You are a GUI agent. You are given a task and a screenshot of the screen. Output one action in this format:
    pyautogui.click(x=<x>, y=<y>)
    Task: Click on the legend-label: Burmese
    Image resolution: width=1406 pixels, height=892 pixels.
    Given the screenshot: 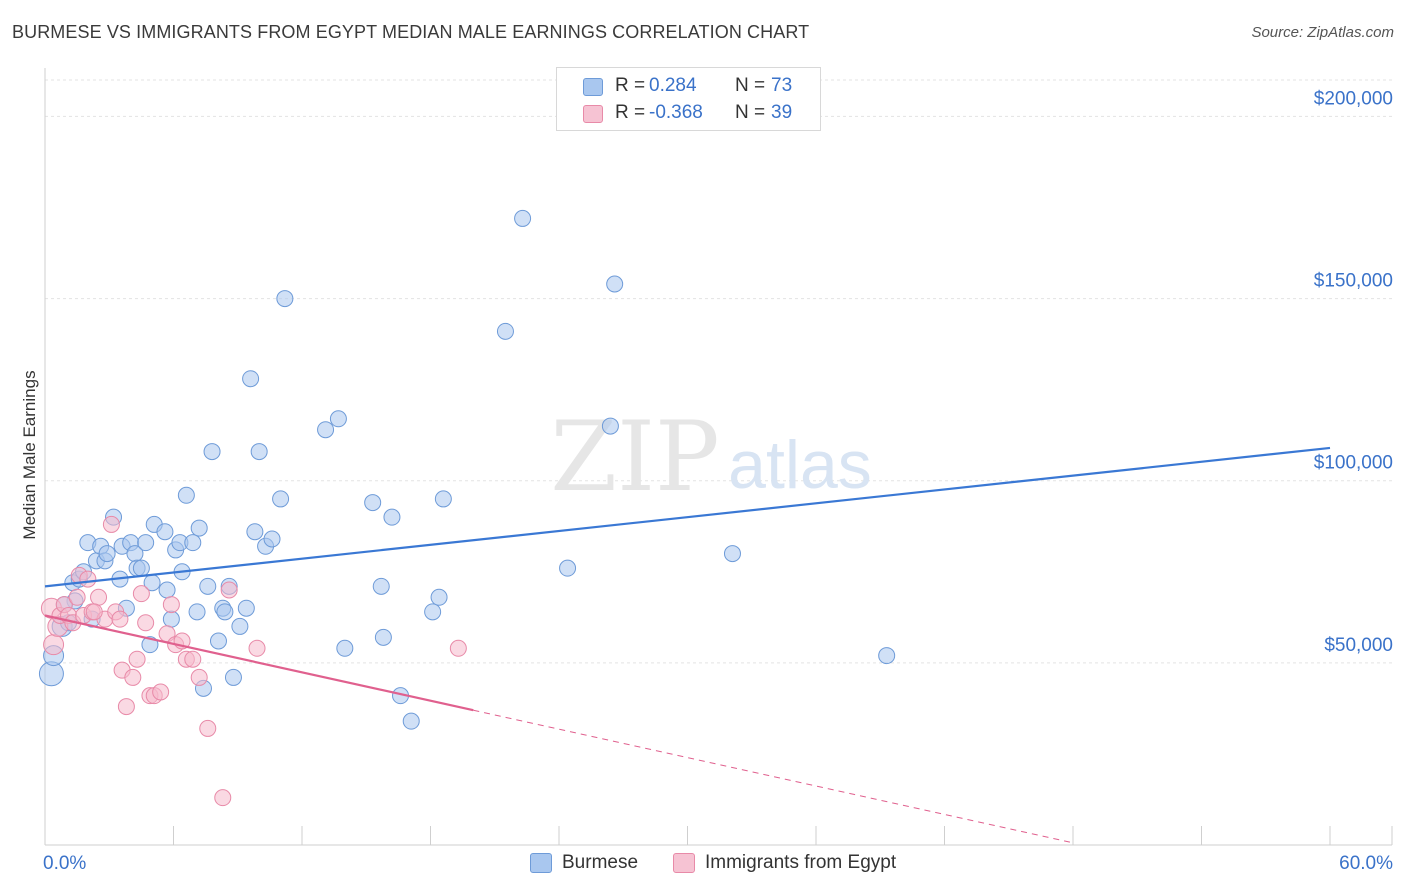 What is the action you would take?
    pyautogui.click(x=600, y=862)
    